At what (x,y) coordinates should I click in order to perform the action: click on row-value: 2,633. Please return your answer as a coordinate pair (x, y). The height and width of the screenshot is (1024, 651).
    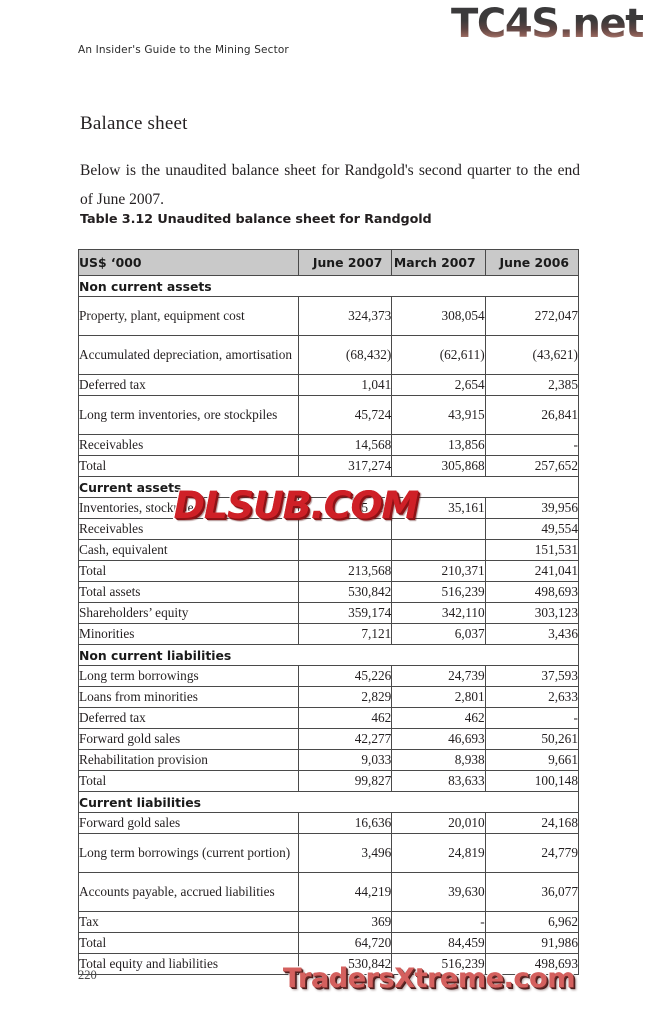
    Looking at the image, I should click on (531, 697).